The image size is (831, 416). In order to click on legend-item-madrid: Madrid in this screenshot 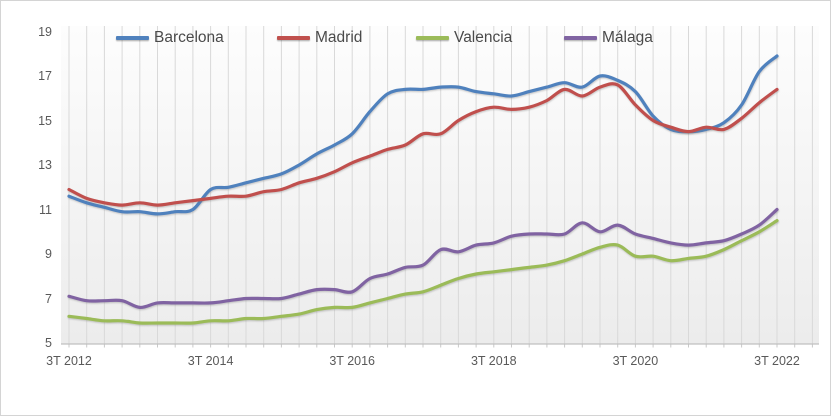, I will do `click(319, 38)`.